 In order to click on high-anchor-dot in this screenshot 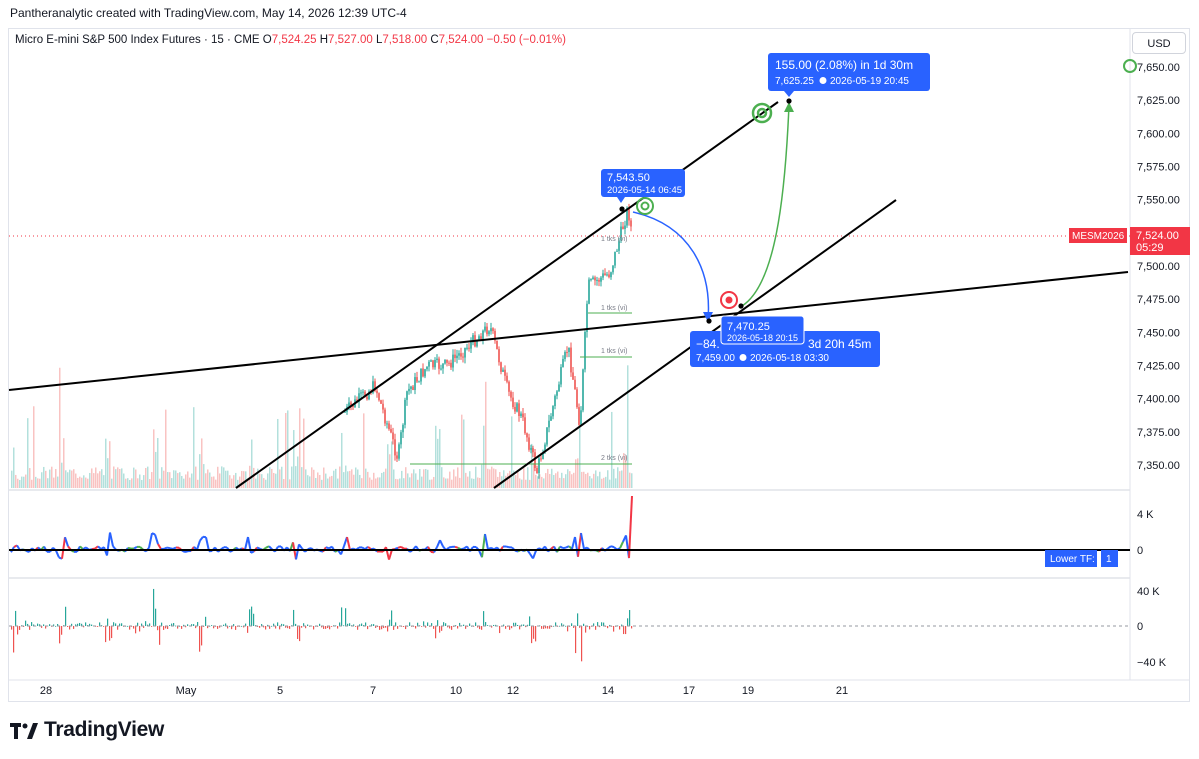, I will do `click(622, 209)`.